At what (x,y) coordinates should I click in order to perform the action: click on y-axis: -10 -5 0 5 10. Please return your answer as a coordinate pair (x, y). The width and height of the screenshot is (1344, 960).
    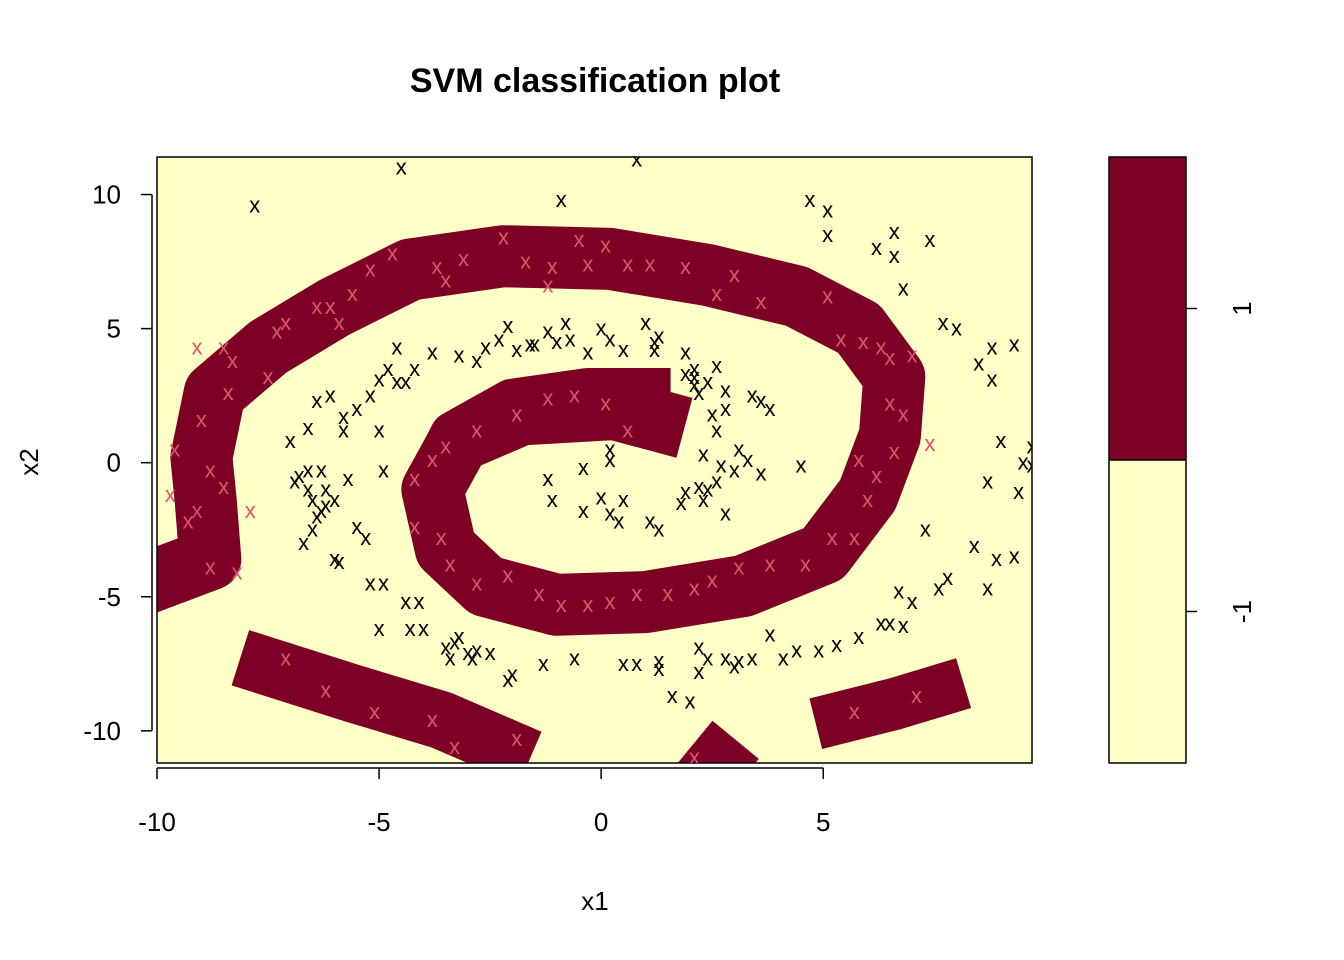
    Looking at the image, I should click on (118, 463).